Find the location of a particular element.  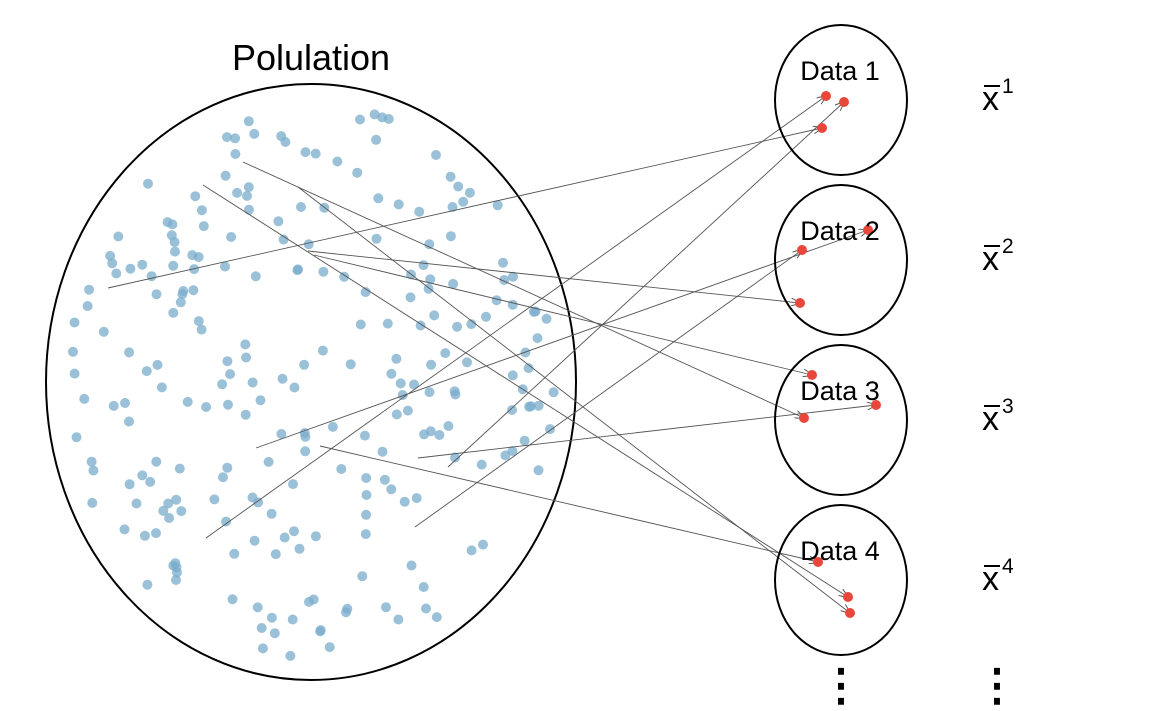

mean-superscript-3: 3 is located at coordinates (1008, 406).